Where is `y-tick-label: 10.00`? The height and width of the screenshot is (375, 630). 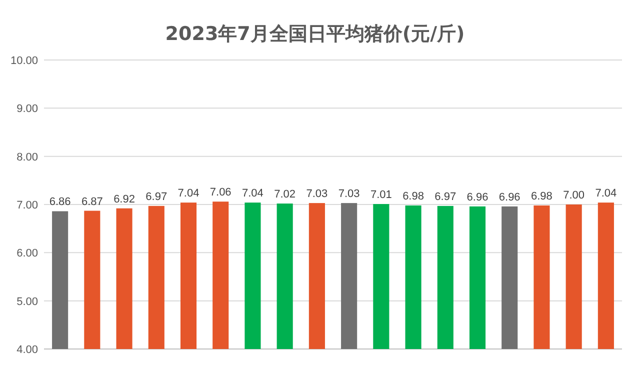
y-tick-label: 10.00 is located at coordinates (24, 61).